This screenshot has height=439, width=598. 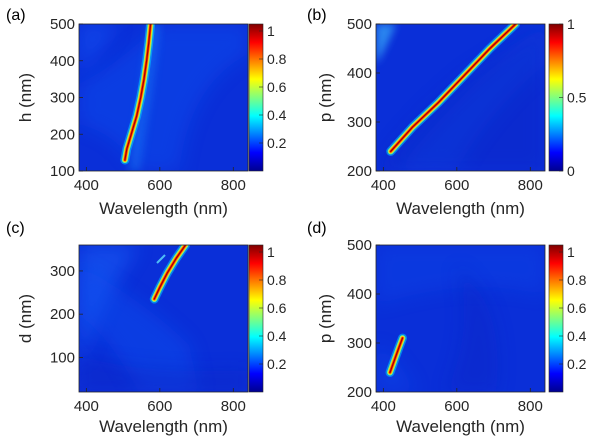 I want to click on panel-label: (b), so click(x=317, y=15).